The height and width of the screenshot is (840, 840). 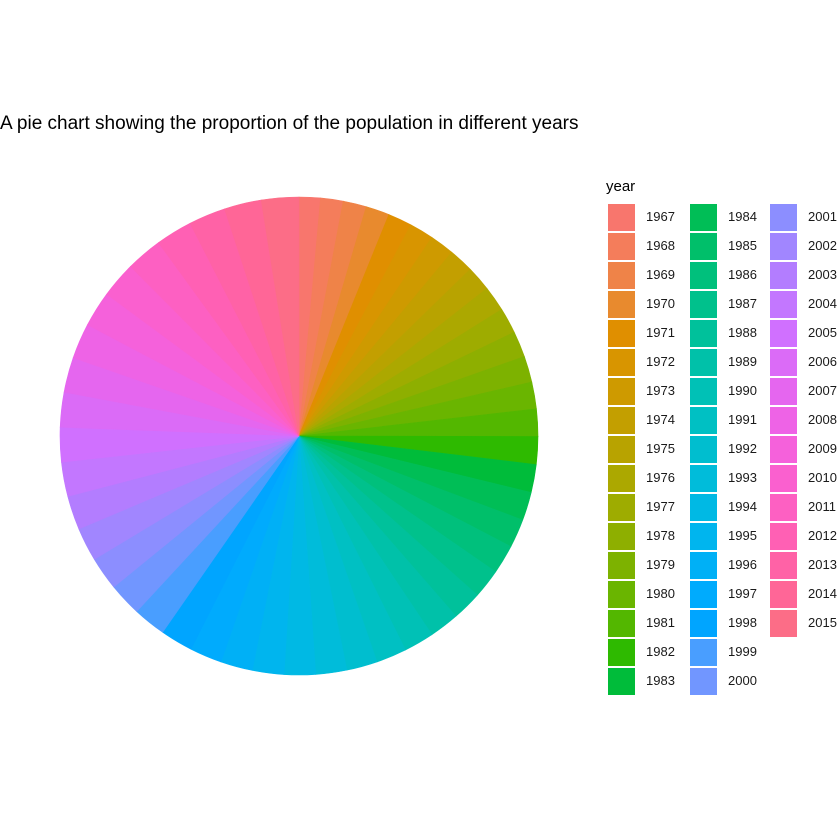 What do you see at coordinates (660, 332) in the screenshot?
I see `legend-label: 1971` at bounding box center [660, 332].